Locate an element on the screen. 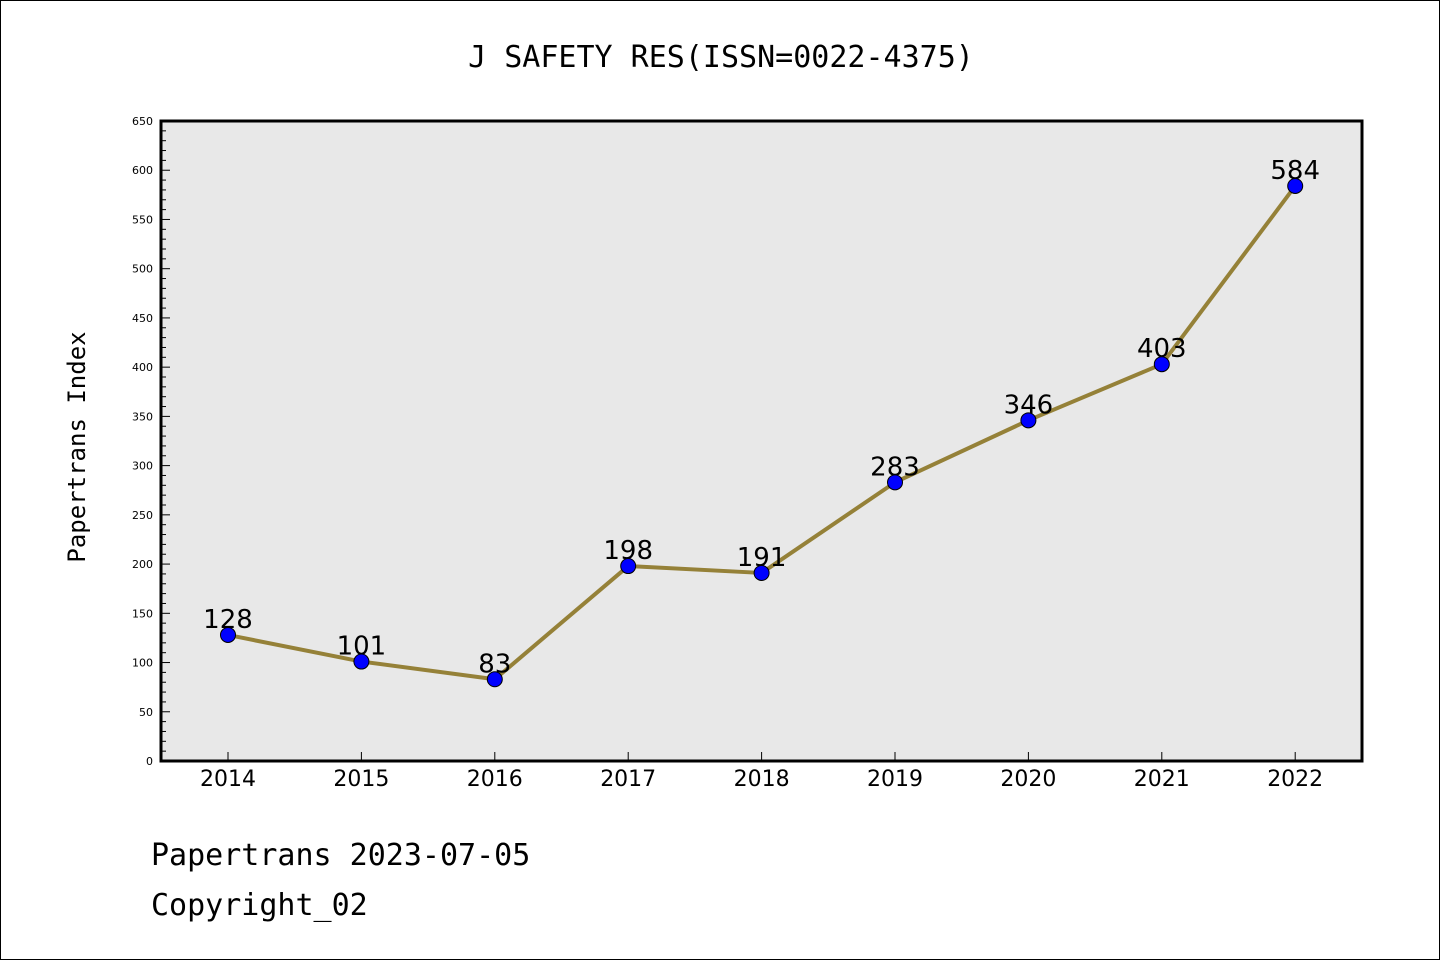 The image size is (1440, 961). y-tick-label: 400 is located at coordinates (142, 367).